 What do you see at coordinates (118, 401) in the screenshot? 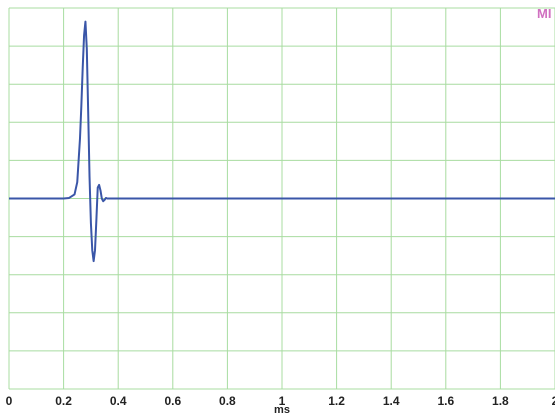
I see `x-tick-label: 0.4` at bounding box center [118, 401].